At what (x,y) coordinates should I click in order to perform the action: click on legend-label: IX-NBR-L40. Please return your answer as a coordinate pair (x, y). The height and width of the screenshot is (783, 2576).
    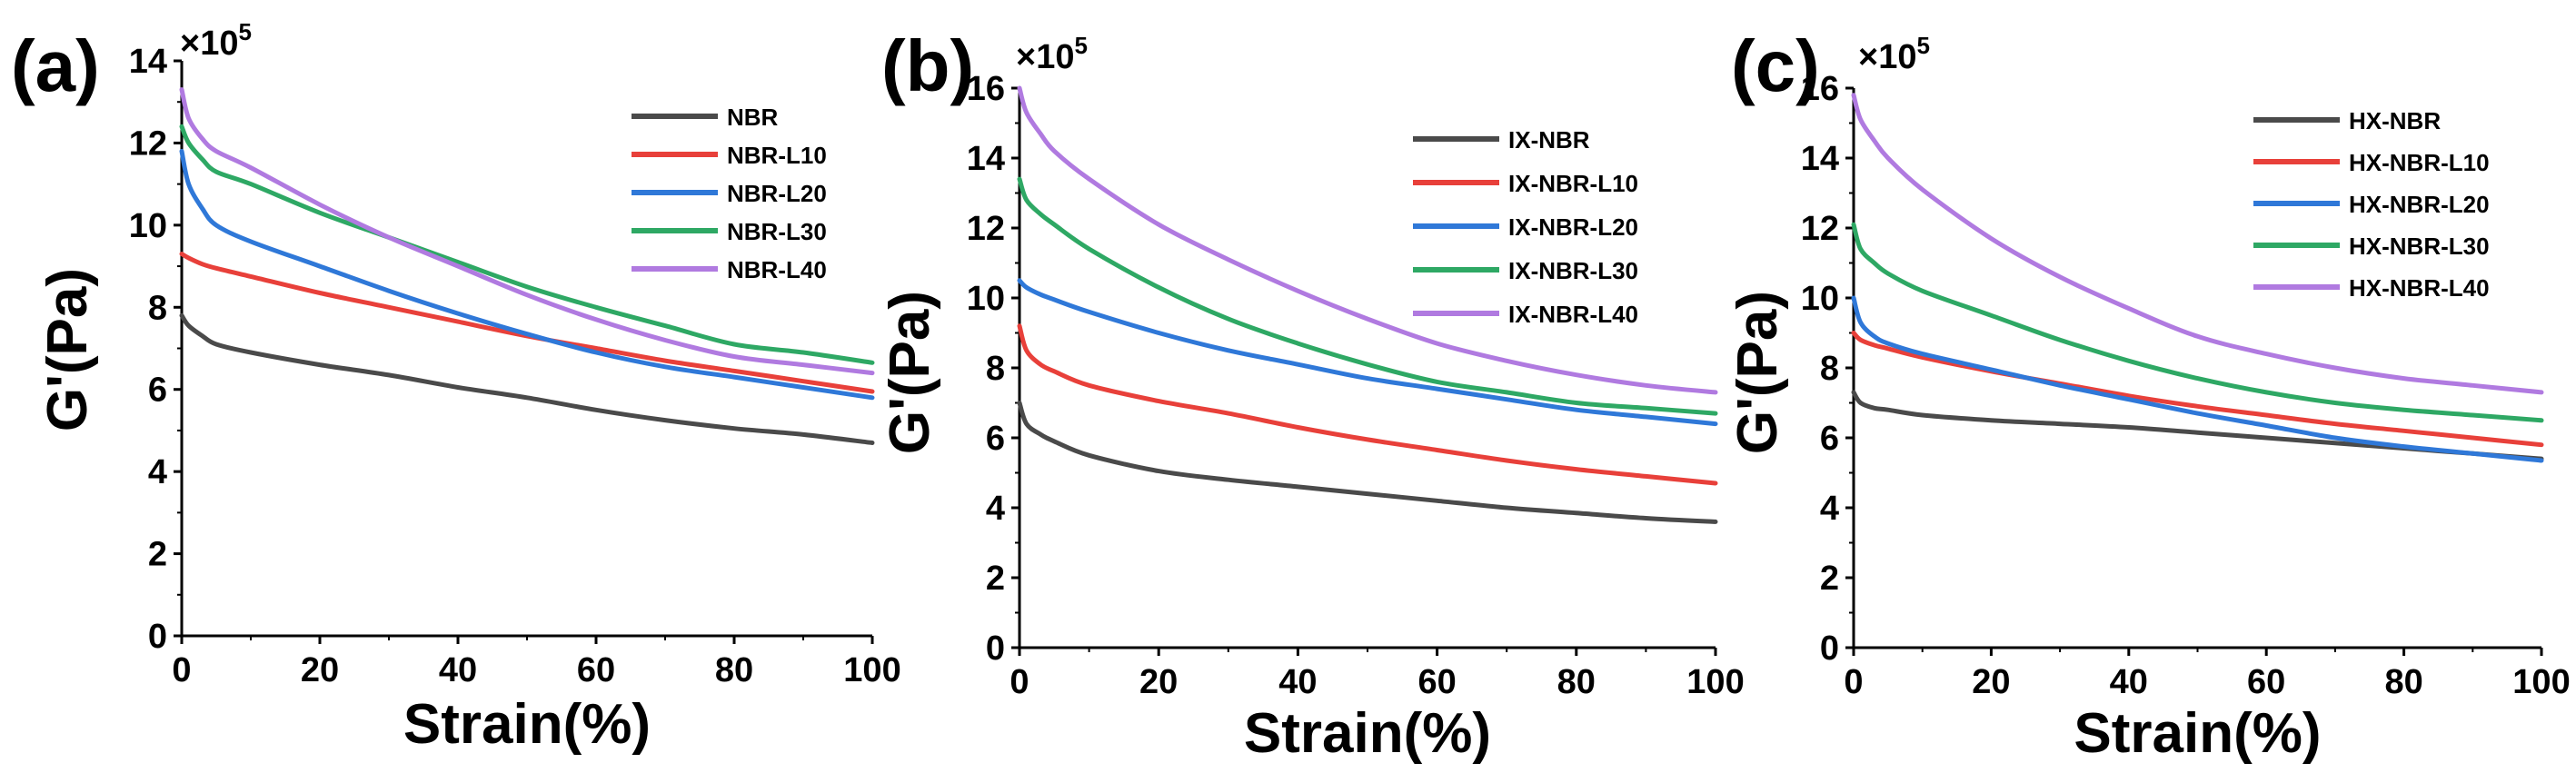
    Looking at the image, I should click on (1573, 314).